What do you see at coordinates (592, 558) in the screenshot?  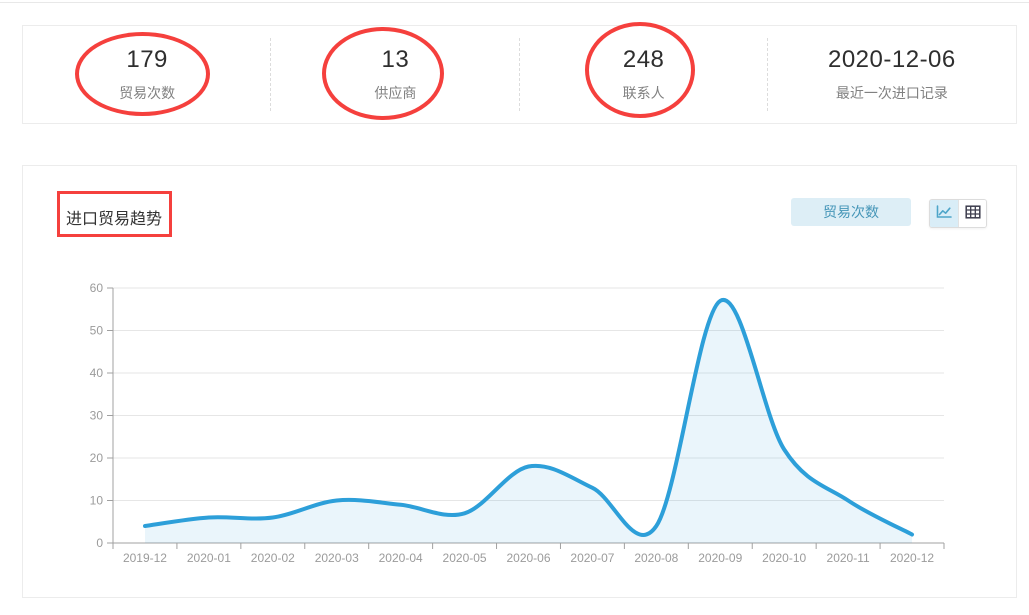 I see `svg-text: 2020-07` at bounding box center [592, 558].